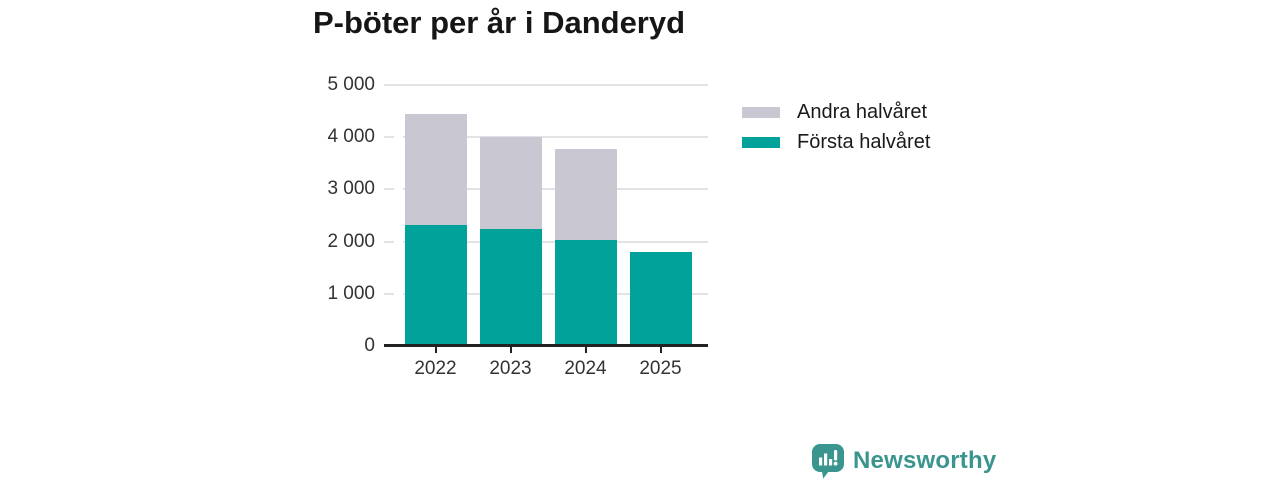 This screenshot has width=1280, height=480. I want to click on y-tick-2000, so click(389, 242).